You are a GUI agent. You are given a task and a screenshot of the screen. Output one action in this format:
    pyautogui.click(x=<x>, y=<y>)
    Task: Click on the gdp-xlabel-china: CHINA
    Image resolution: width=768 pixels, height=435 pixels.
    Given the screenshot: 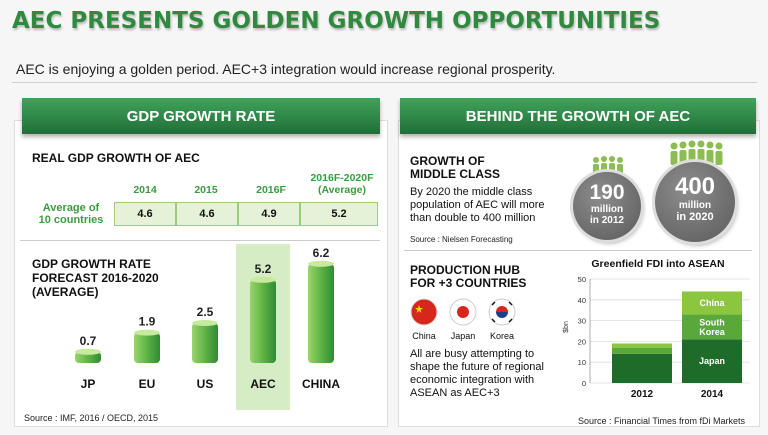 What is the action you would take?
    pyautogui.click(x=321, y=384)
    